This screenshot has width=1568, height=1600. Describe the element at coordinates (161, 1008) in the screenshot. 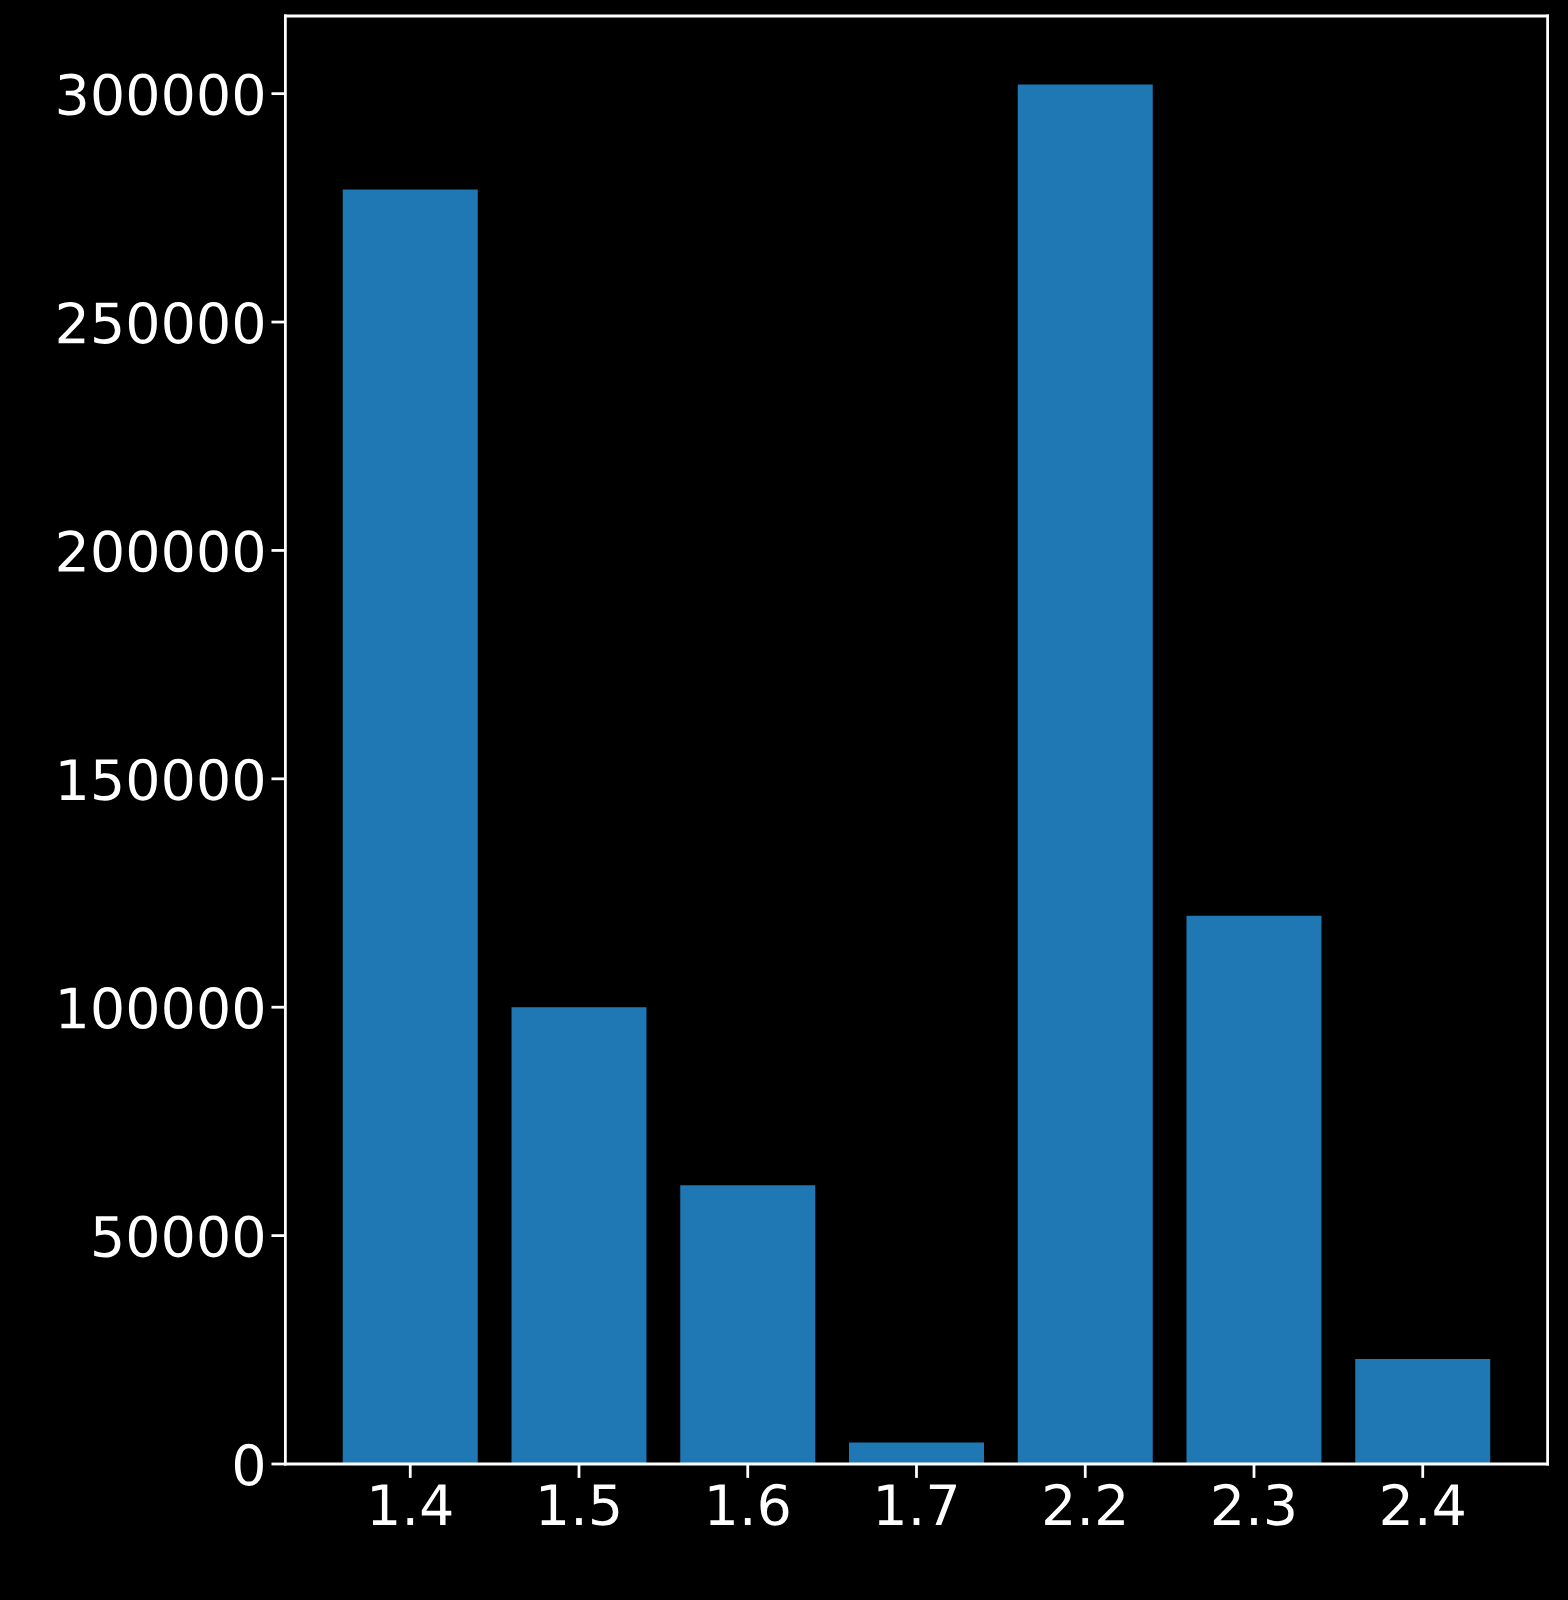

I see `y-tick-label: 100000` at that location.